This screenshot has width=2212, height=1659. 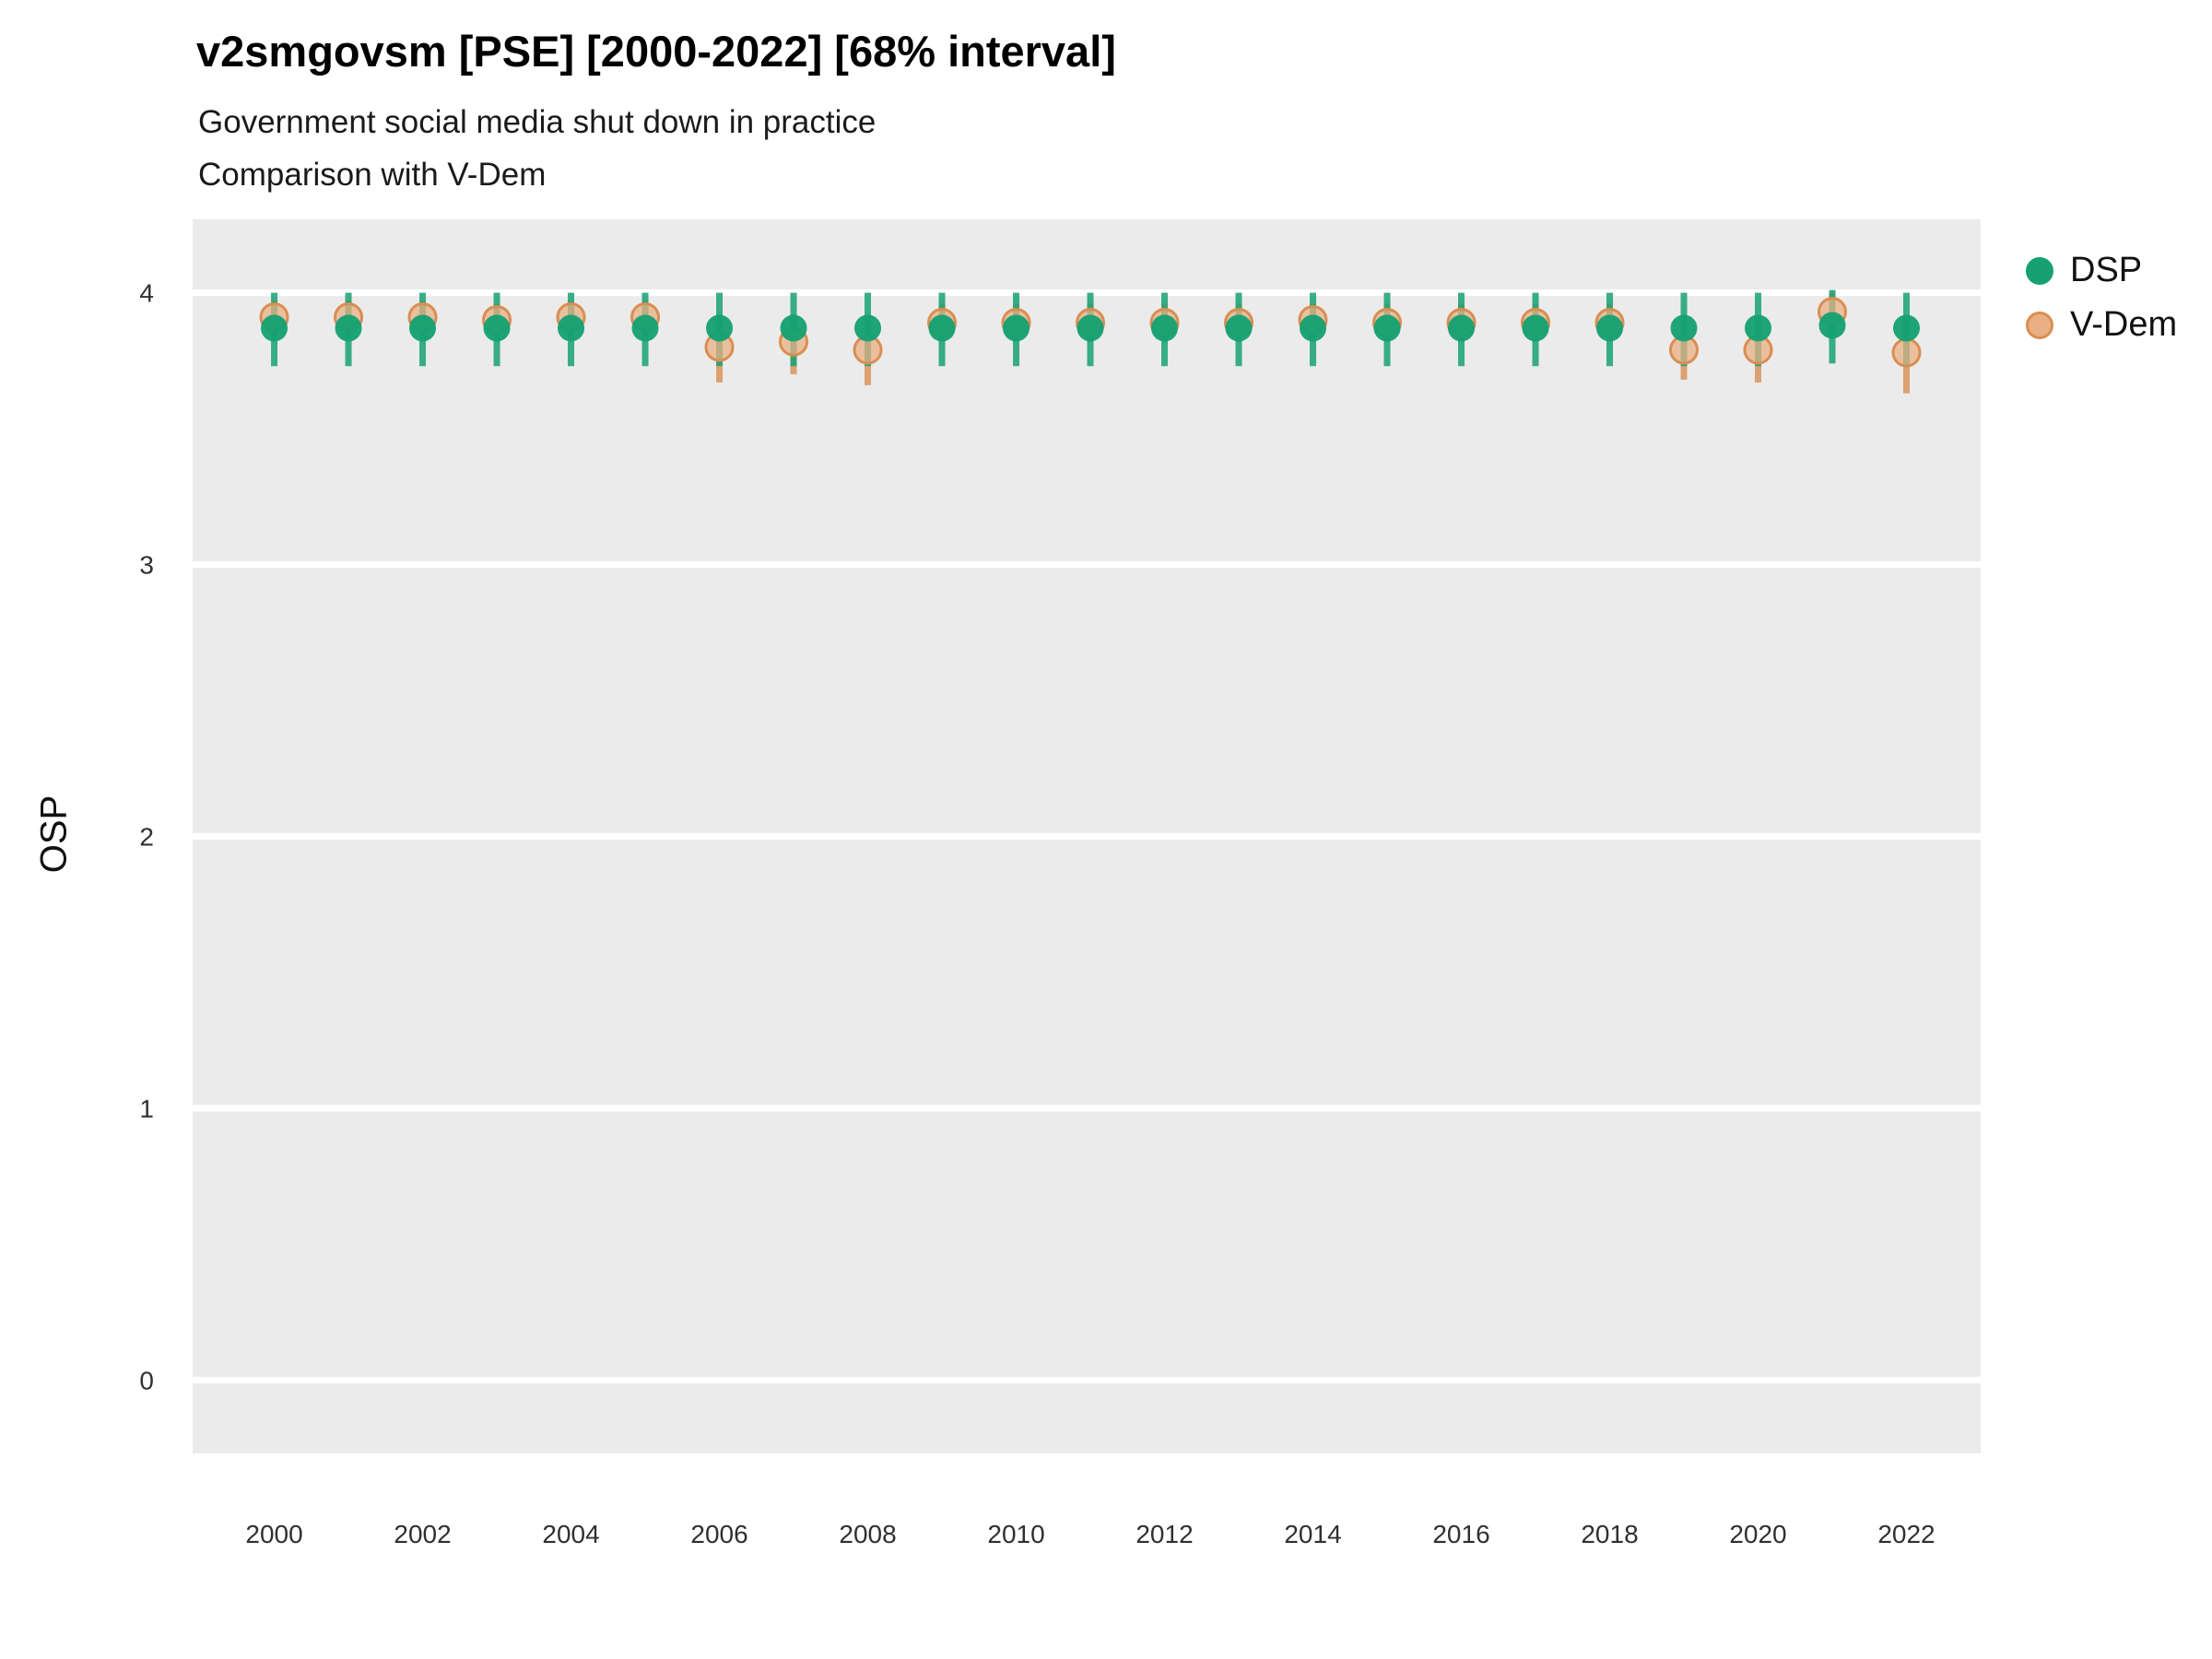 What do you see at coordinates (1164, 1534) in the screenshot?
I see `x-tick-label-2012: 2012` at bounding box center [1164, 1534].